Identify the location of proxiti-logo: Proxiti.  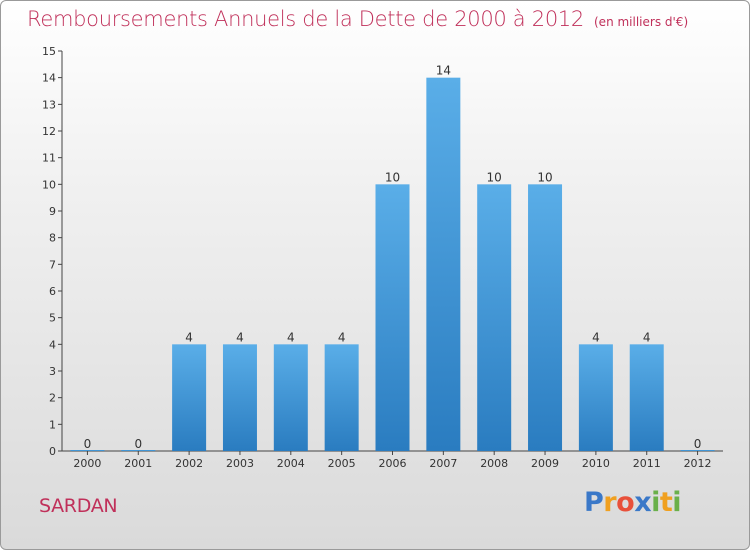
(633, 502).